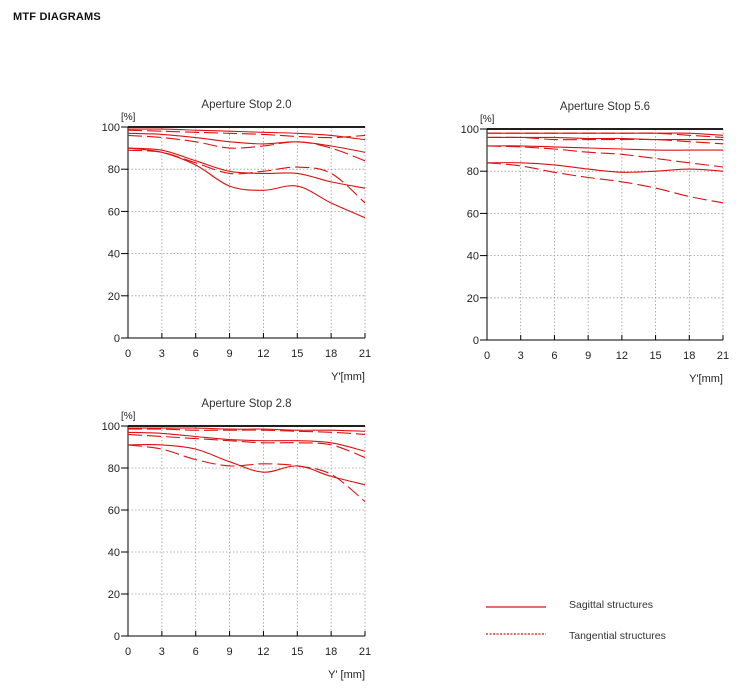 Image resolution: width=750 pixels, height=700 pixels. I want to click on chart-title: Aperture Stop 2.0, so click(246, 105).